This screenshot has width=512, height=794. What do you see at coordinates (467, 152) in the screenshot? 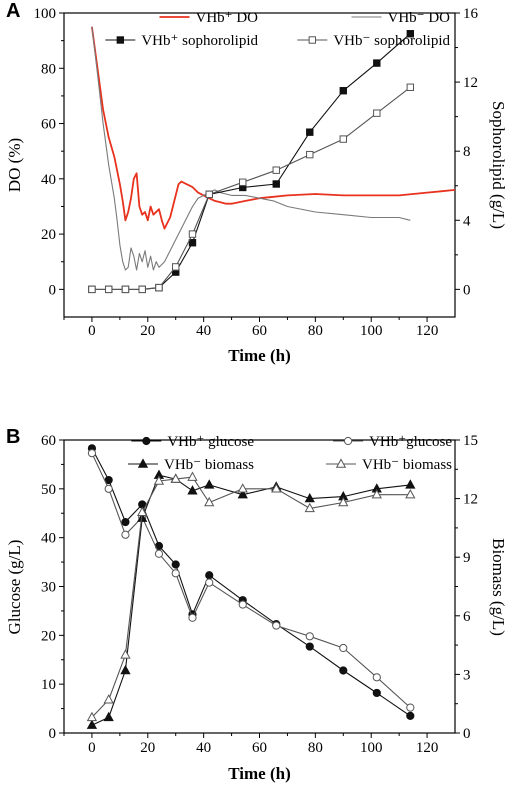
I see `y-right-tick-label: 8` at bounding box center [467, 152].